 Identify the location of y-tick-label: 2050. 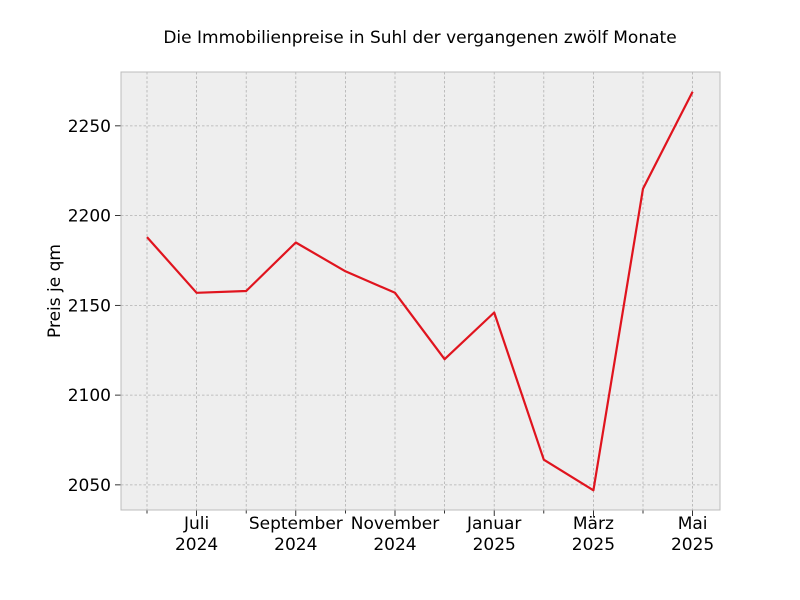
(89, 486).